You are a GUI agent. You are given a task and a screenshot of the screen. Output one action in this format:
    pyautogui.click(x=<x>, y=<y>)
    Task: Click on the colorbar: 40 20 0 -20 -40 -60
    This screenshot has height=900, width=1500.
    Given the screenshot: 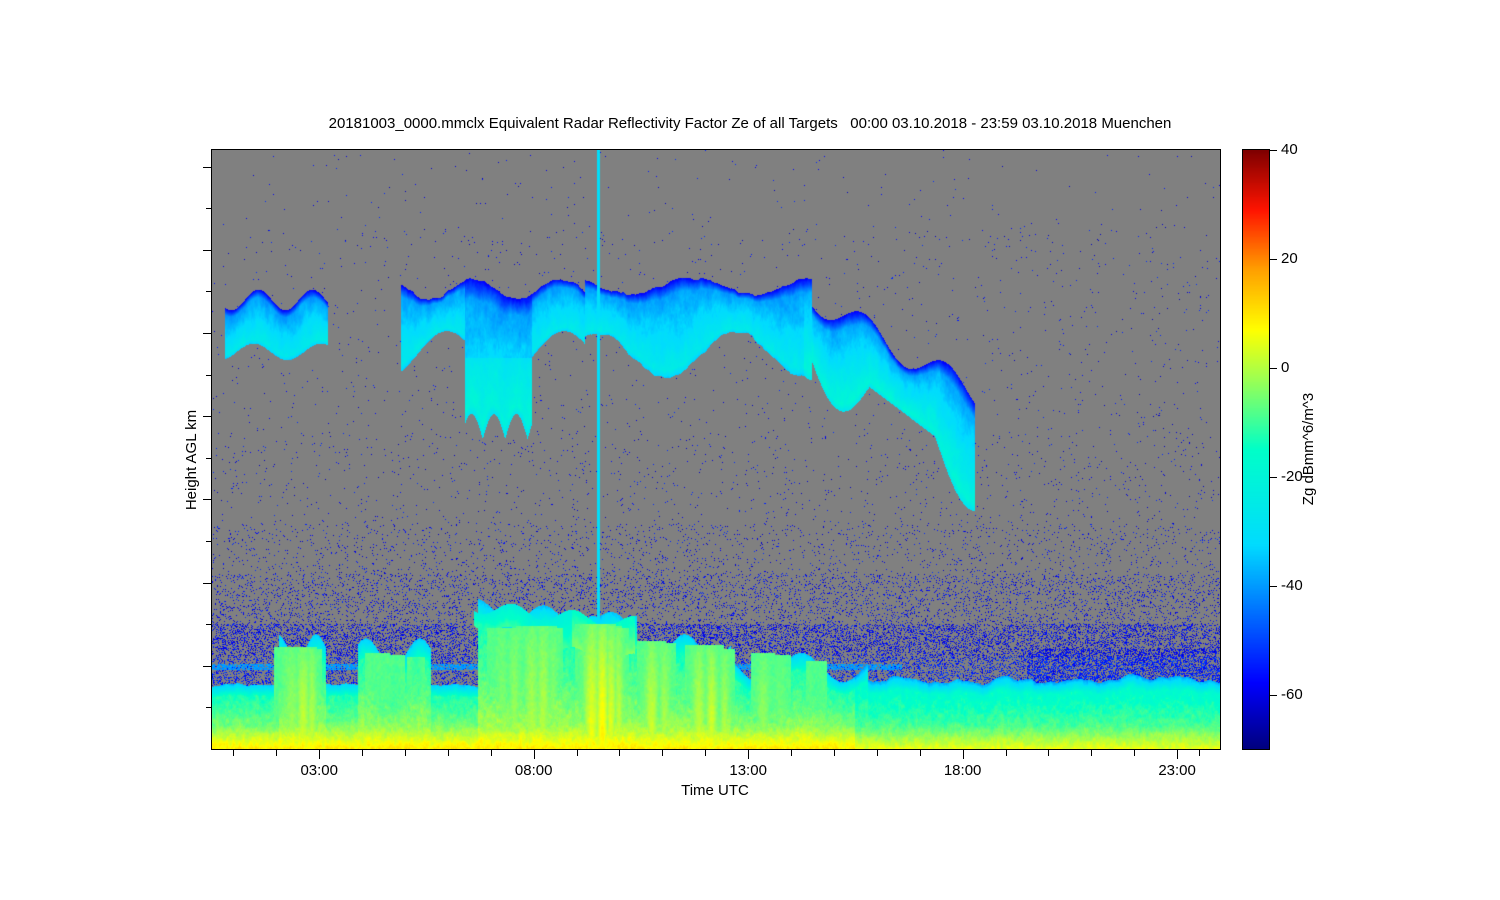 What is the action you would take?
    pyautogui.click(x=1272, y=446)
    